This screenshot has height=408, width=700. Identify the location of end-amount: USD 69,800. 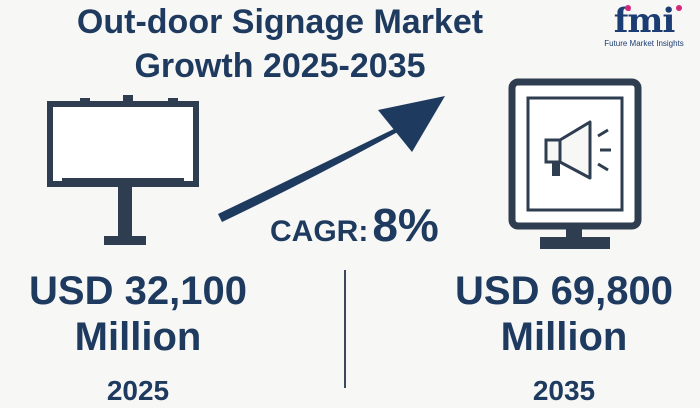
(564, 291).